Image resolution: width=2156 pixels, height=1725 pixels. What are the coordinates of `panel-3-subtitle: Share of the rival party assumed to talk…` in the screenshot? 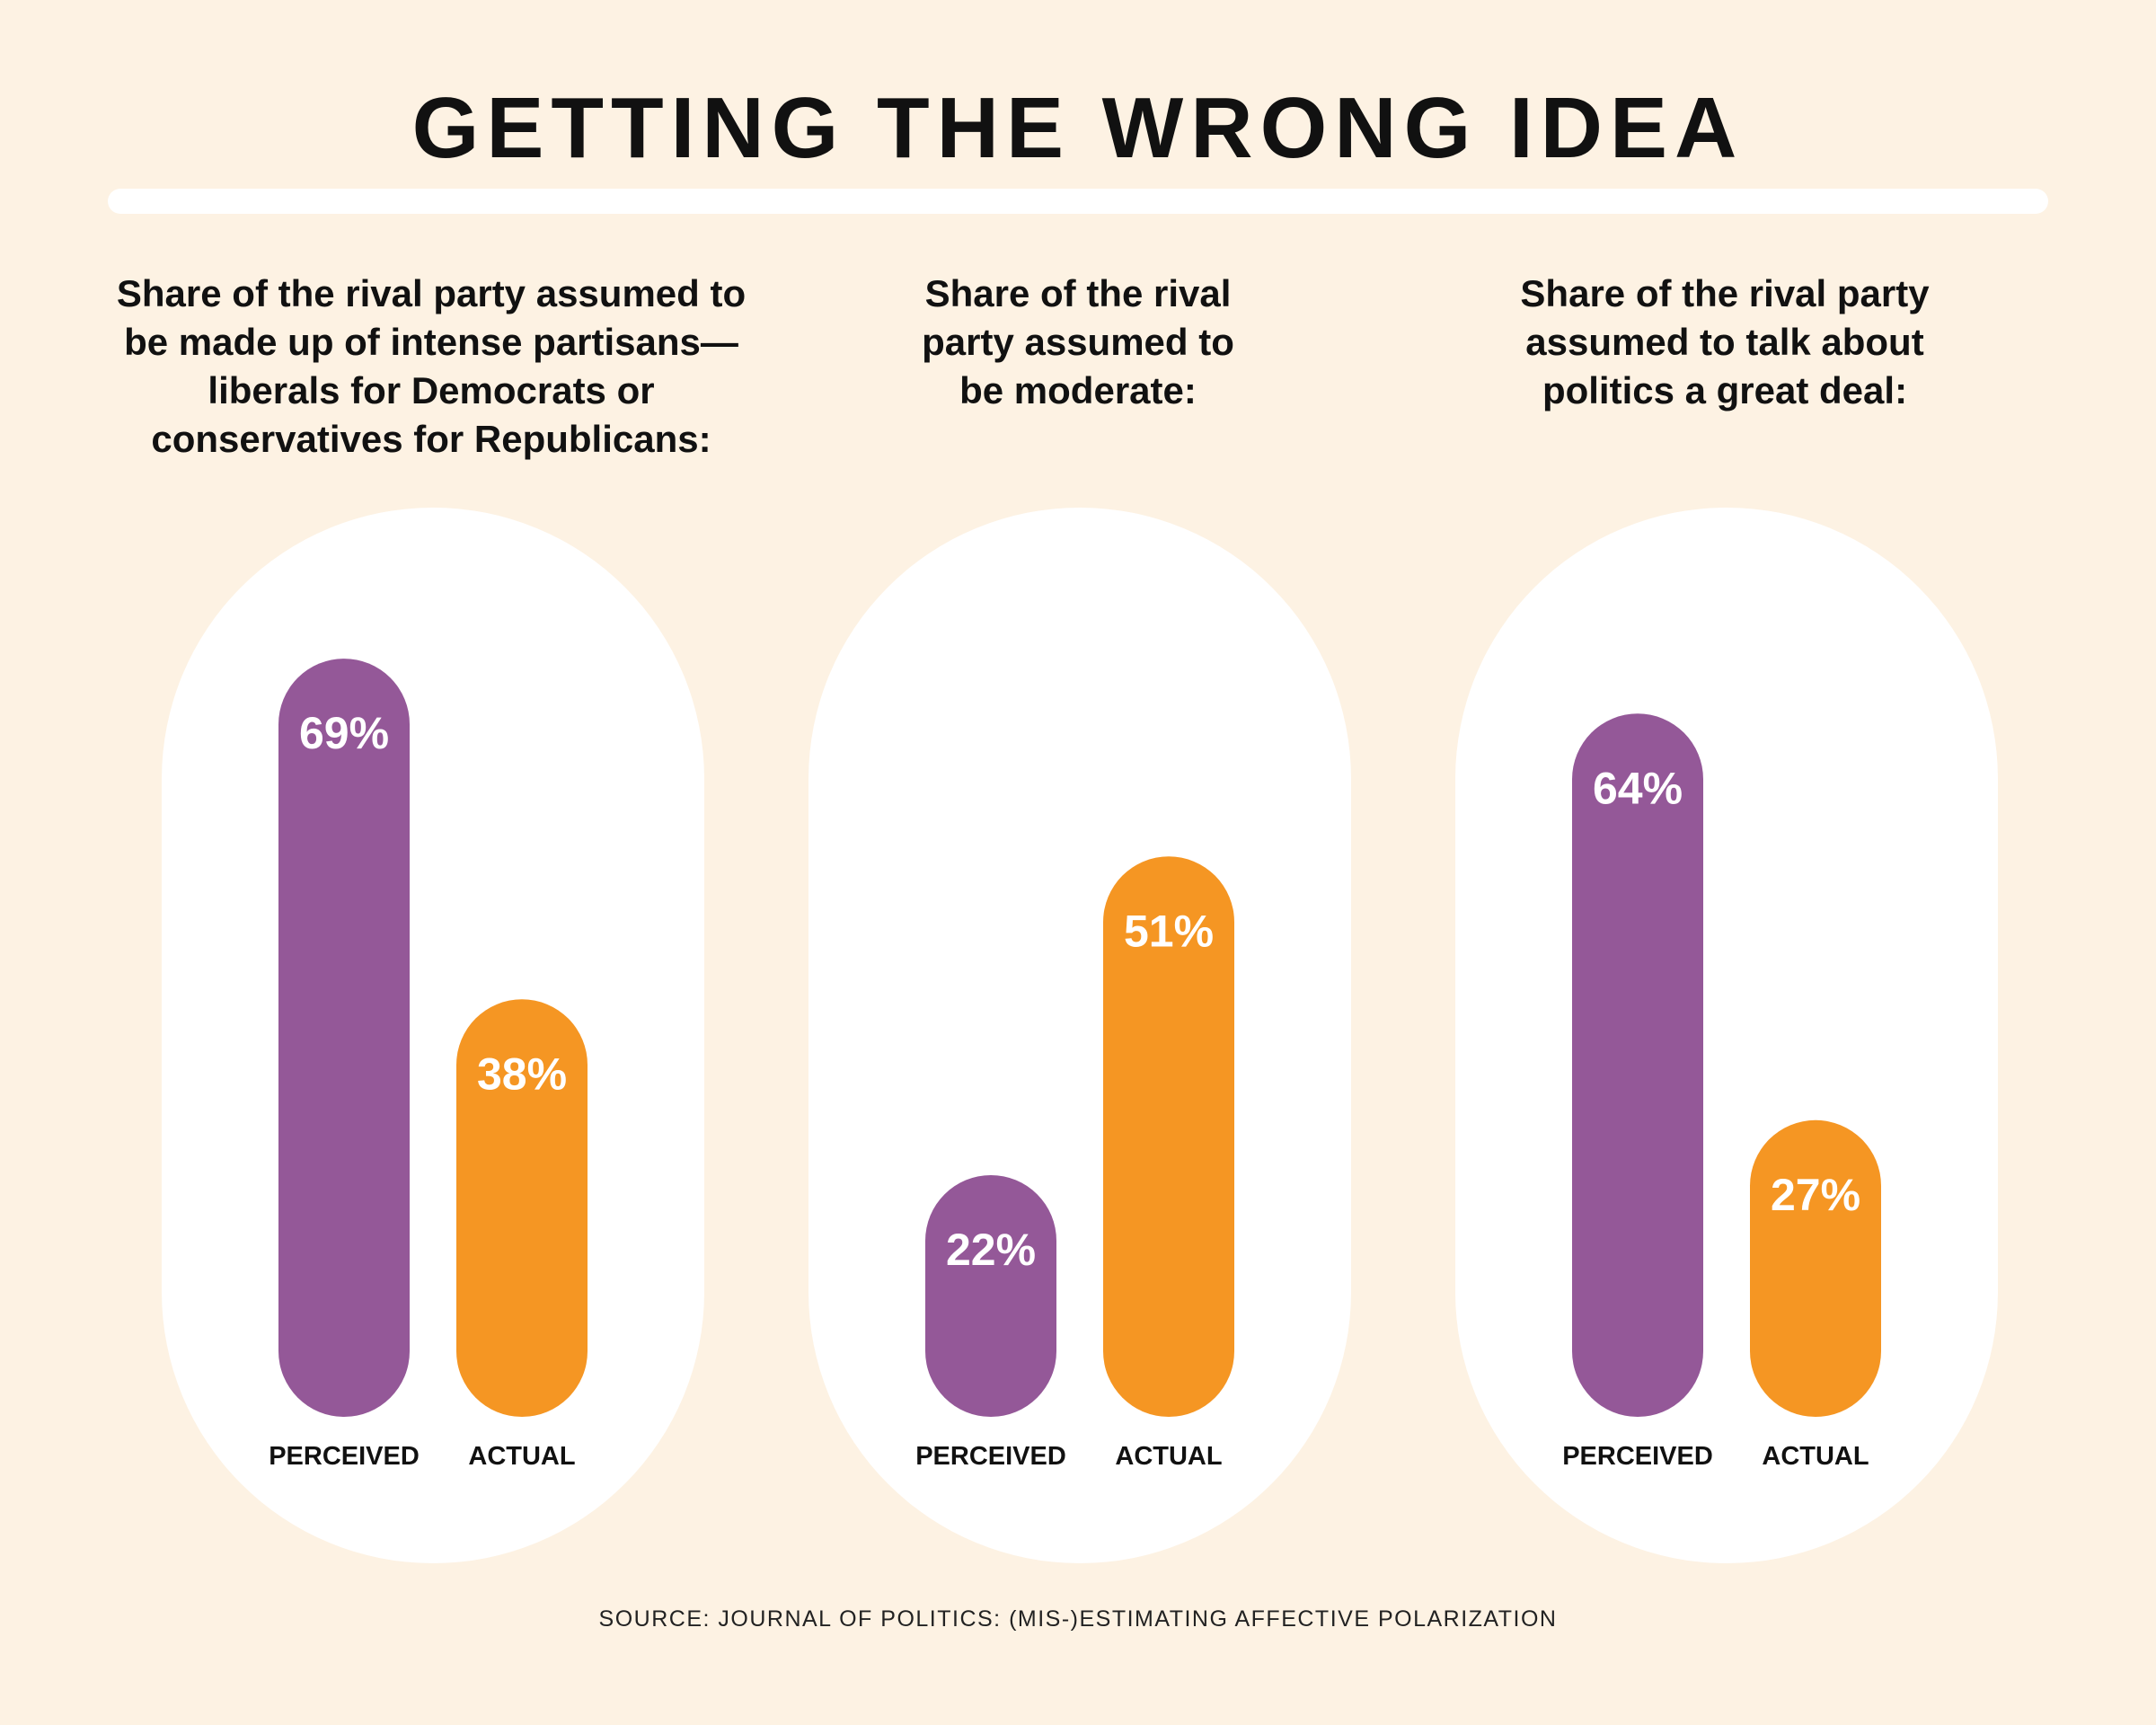 It's located at (1725, 341).